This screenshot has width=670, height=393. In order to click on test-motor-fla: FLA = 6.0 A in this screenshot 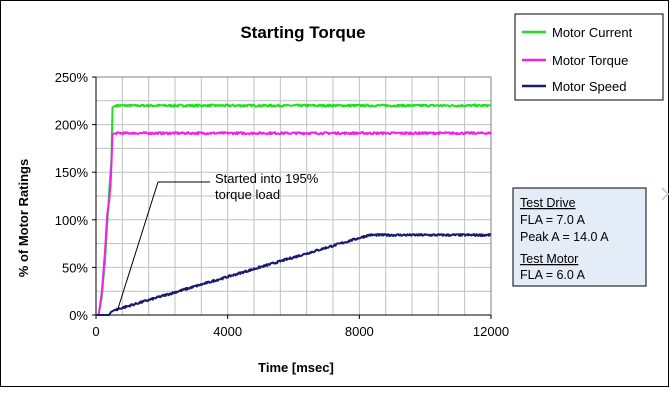, I will do `click(553, 275)`.